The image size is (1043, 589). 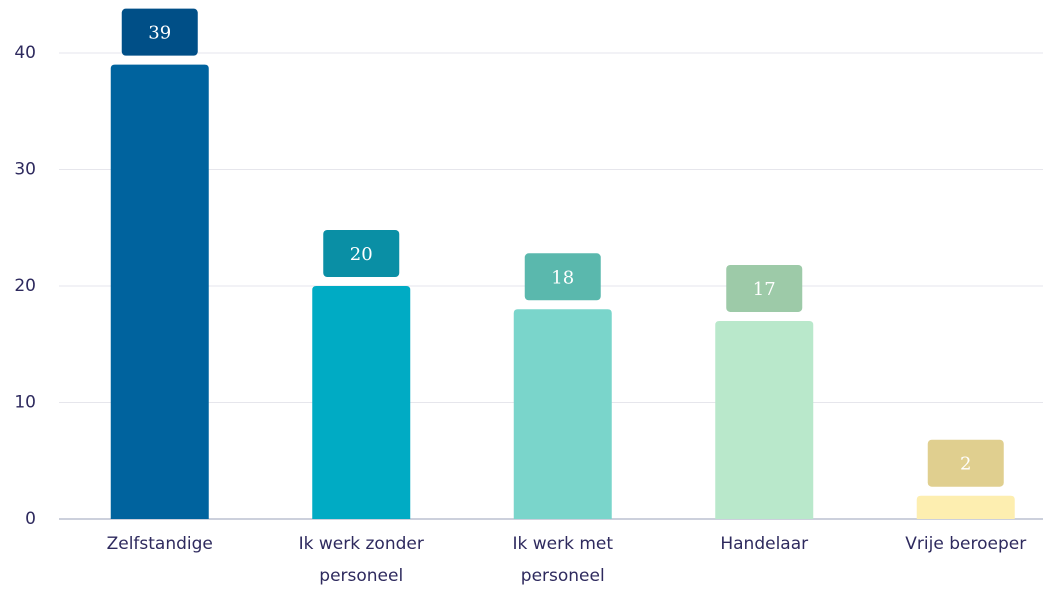 What do you see at coordinates (25, 403) in the screenshot?
I see `y-tick-label: 10` at bounding box center [25, 403].